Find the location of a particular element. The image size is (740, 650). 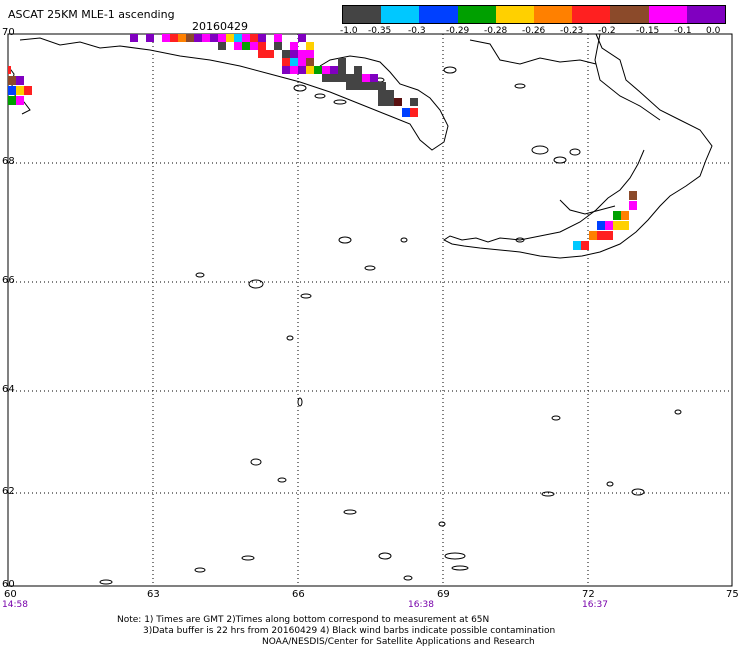

colorbar-label: -0.26 is located at coordinates (534, 31).